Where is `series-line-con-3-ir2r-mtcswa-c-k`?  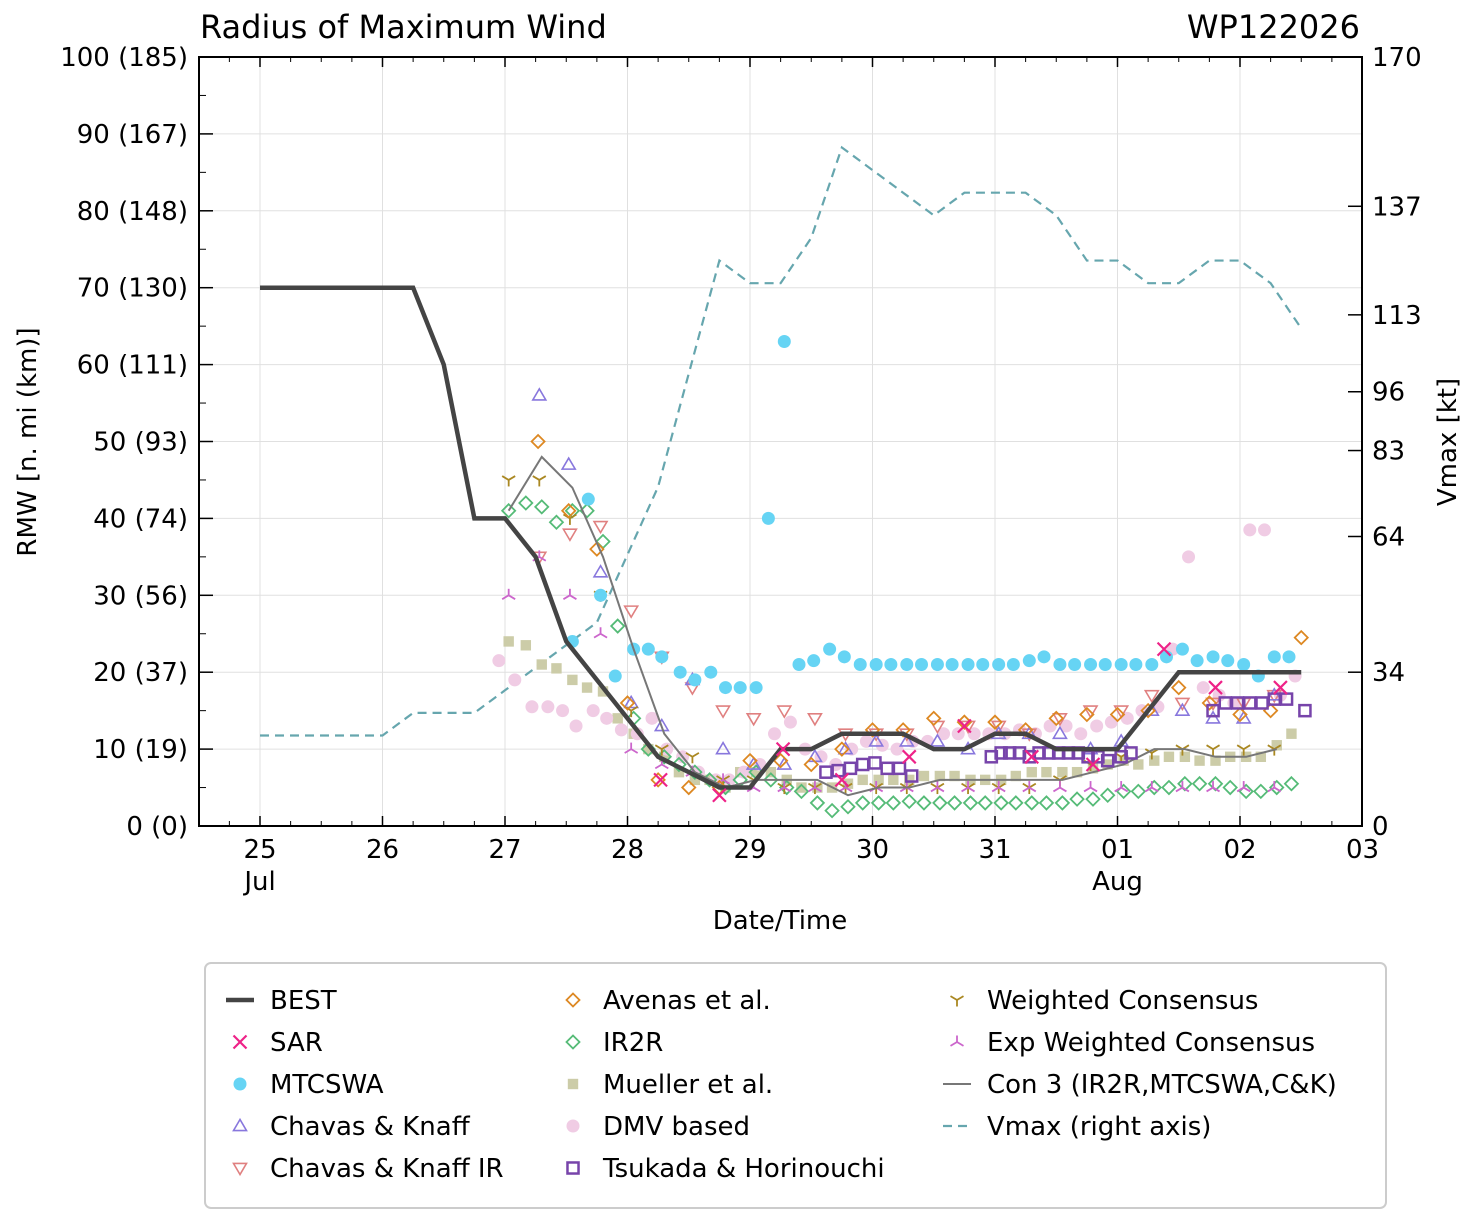
series-line-con-3-ir2r-mtcswa-c-k is located at coordinates (892, 626).